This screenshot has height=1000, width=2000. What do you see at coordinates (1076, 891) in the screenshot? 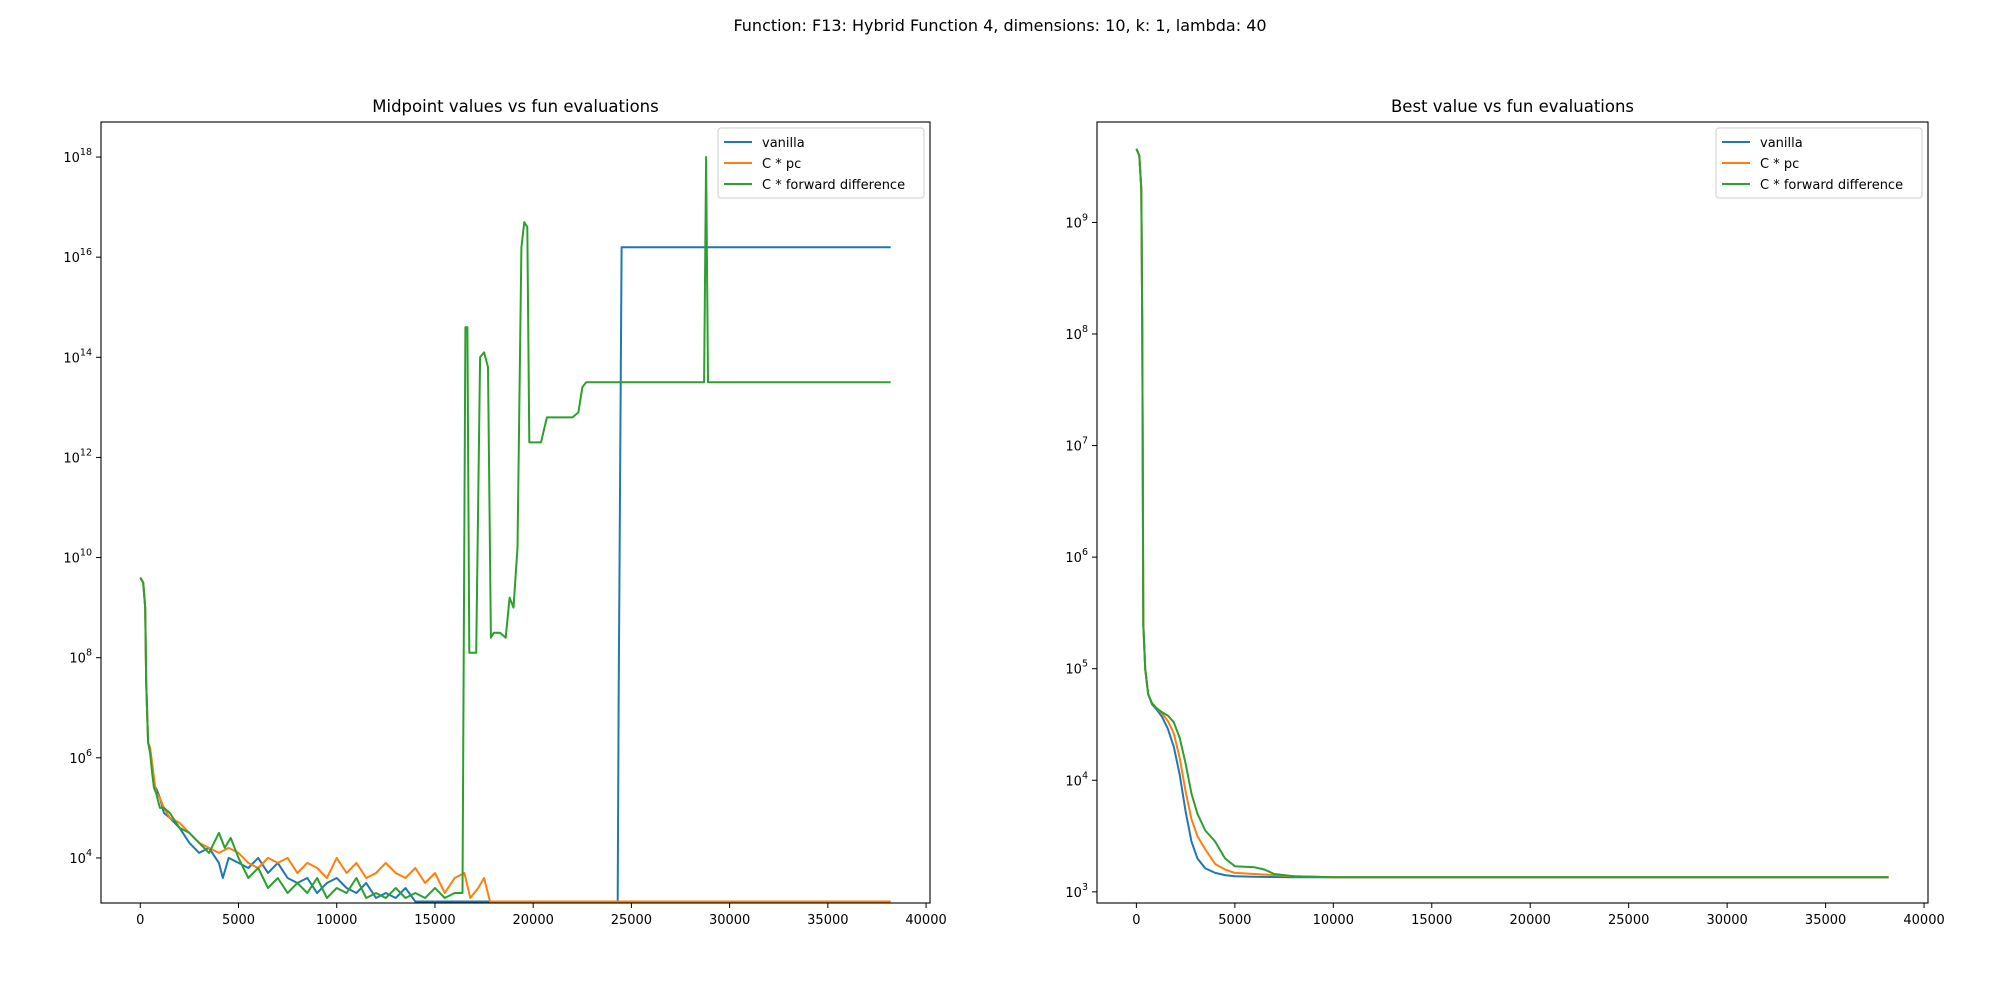
I see `y-tick-label: 10³` at bounding box center [1076, 891].